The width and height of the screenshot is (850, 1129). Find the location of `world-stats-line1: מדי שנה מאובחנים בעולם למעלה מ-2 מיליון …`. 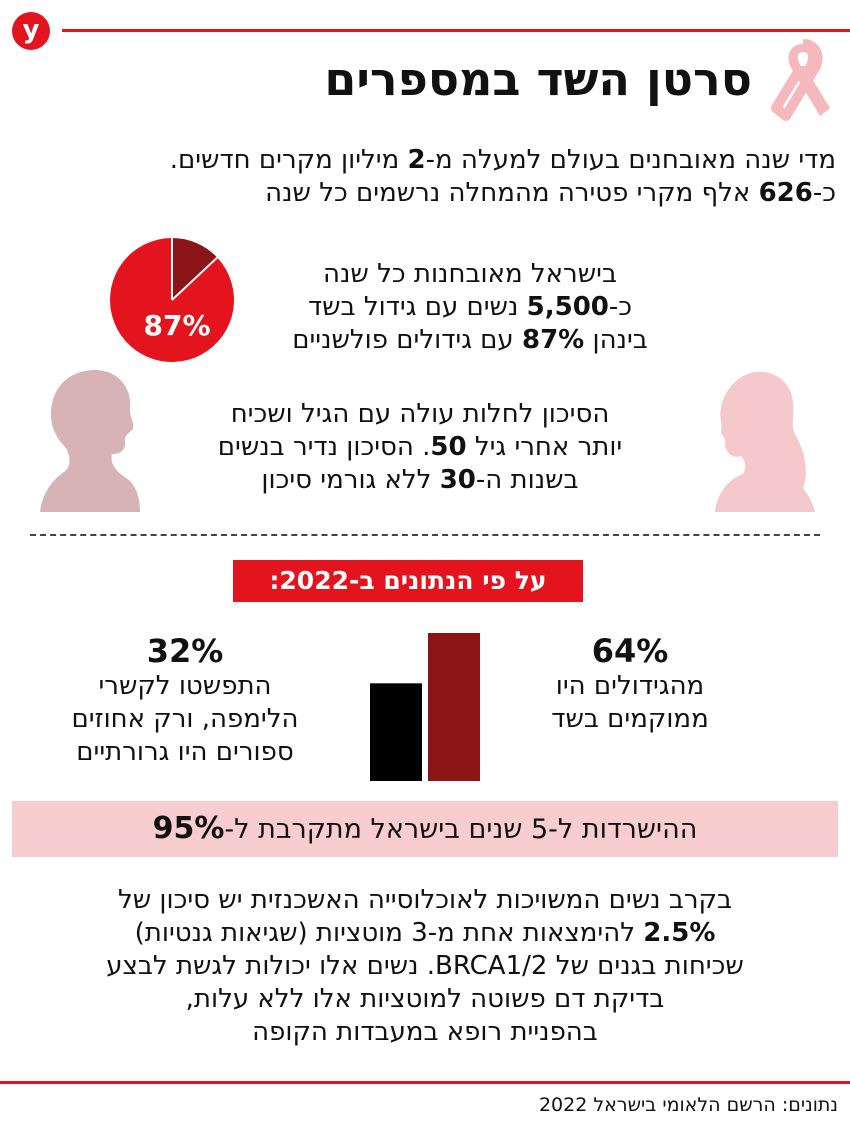

world-stats-line1: מדי שנה מאובחנים בעולם למעלה מ-2 מיליון … is located at coordinates (502, 160).